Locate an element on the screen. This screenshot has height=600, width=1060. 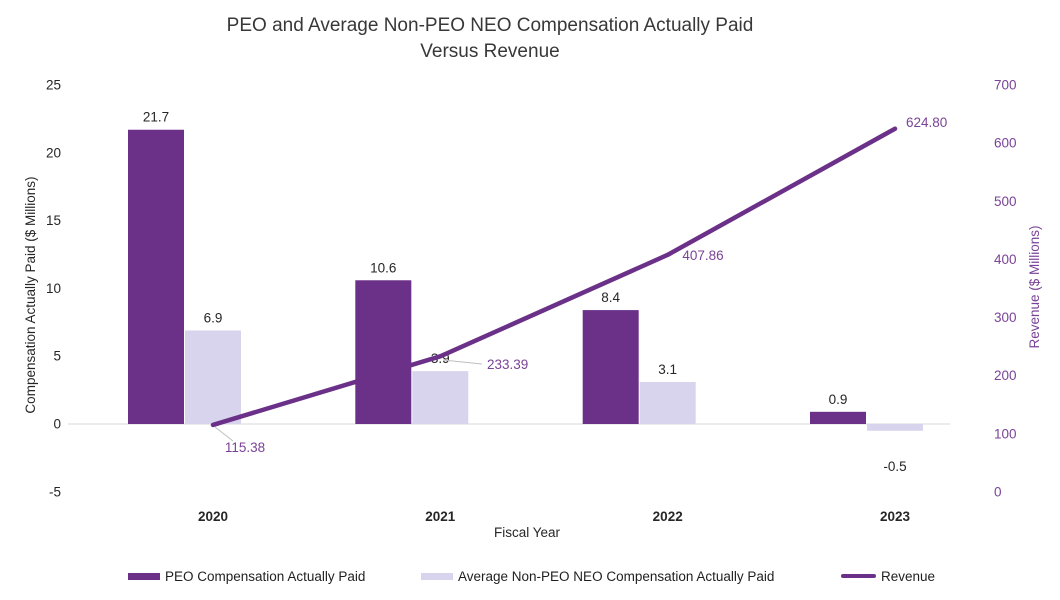
revenue-value-label: 624.80 is located at coordinates (926, 122).